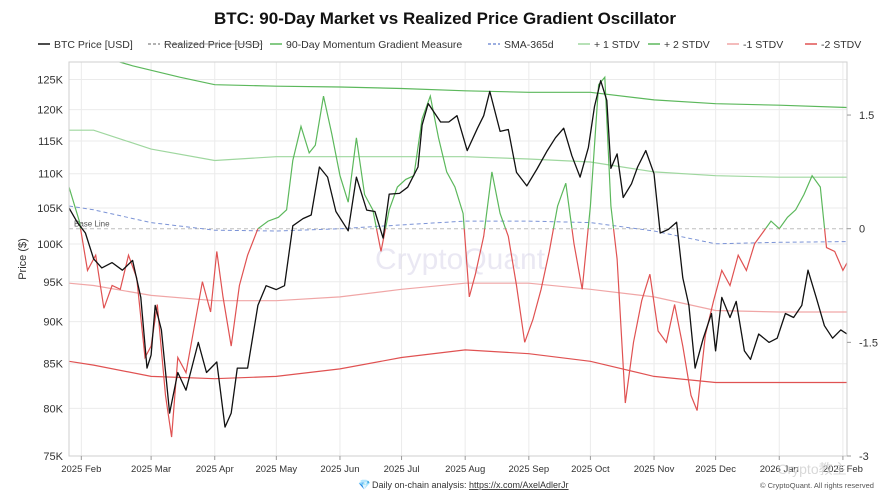 The image size is (891, 496). What do you see at coordinates (50, 245) in the screenshot?
I see `left-tick-label: 100K` at bounding box center [50, 245].